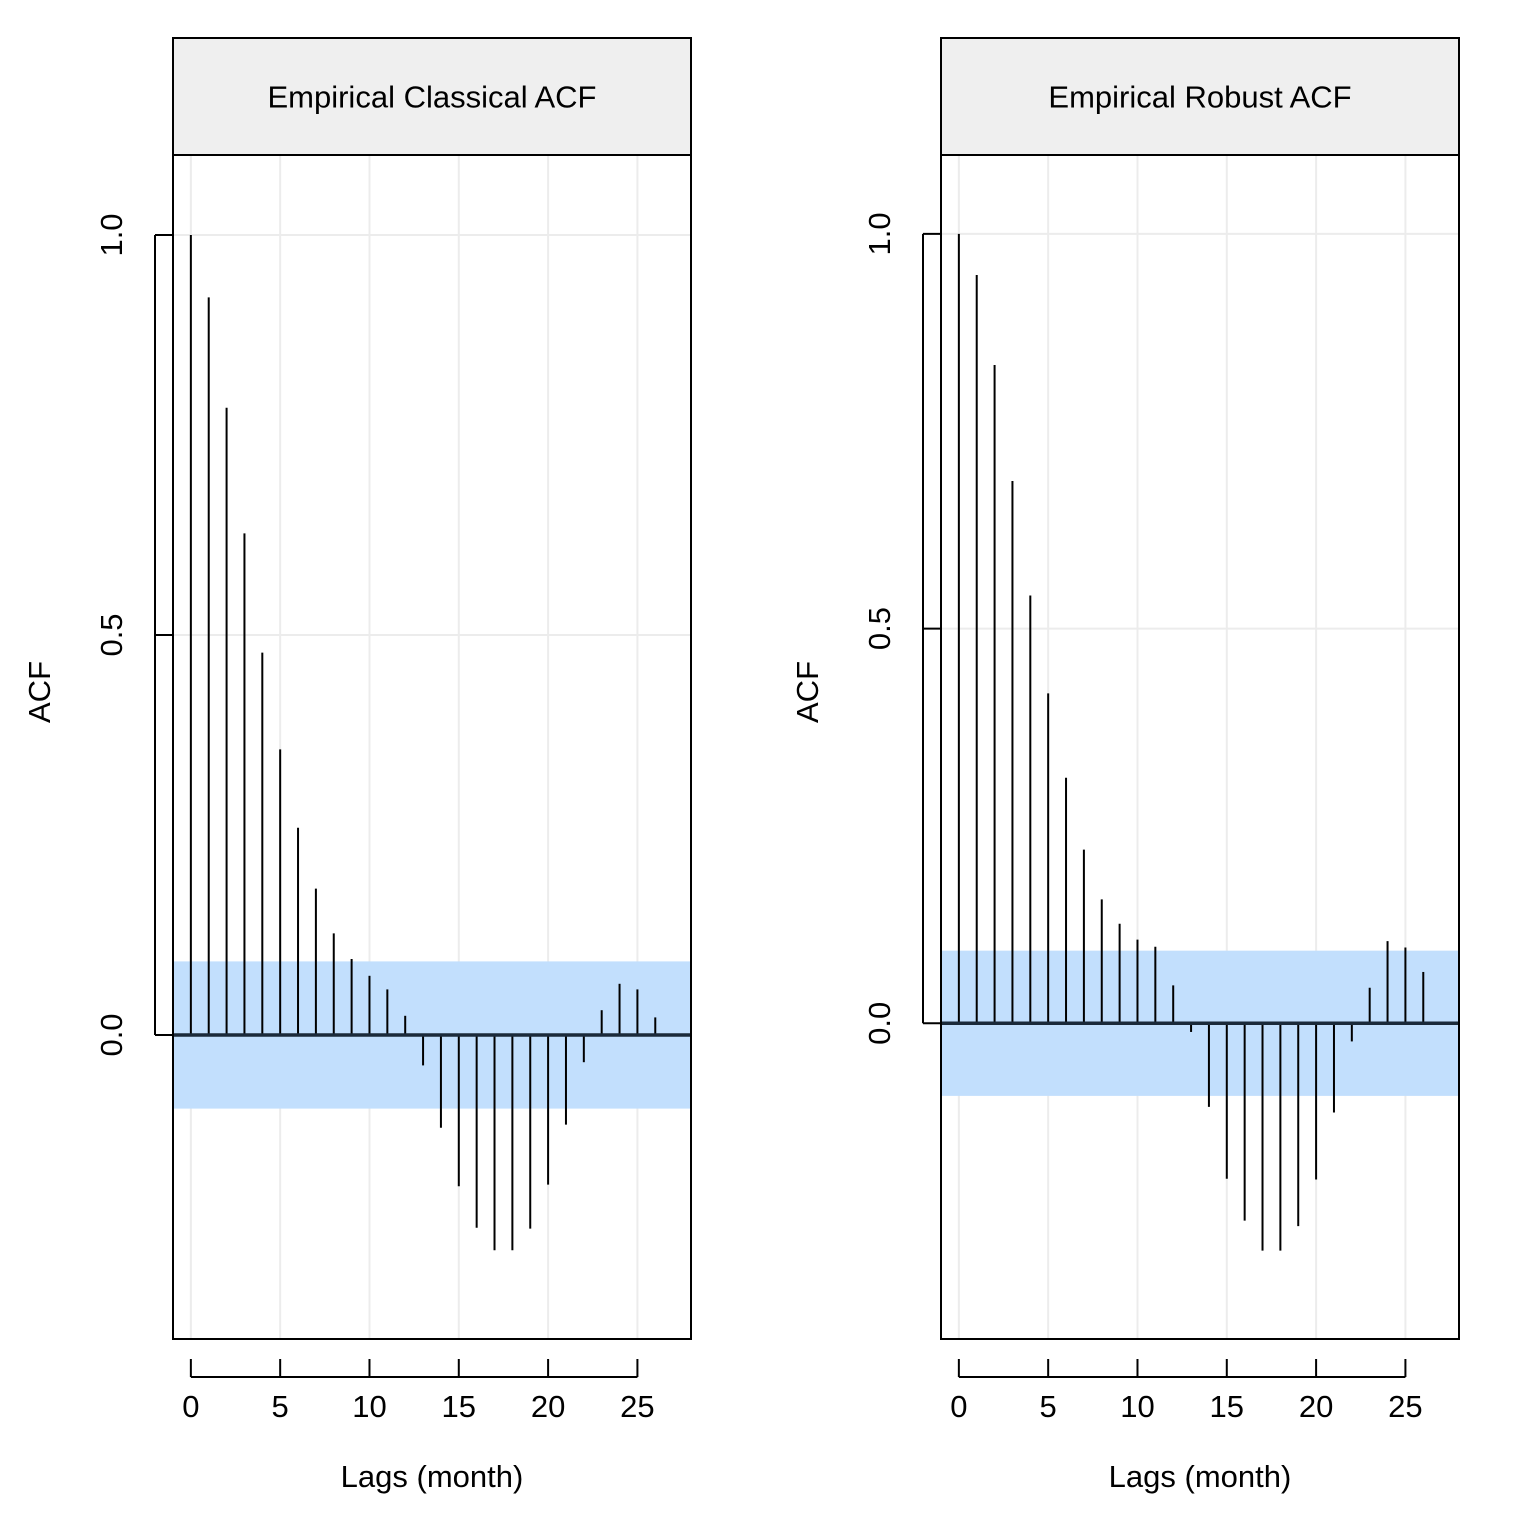 The image size is (1536, 1536). I want to click on panel-title: Empirical Robust ACF, so click(1199, 97).